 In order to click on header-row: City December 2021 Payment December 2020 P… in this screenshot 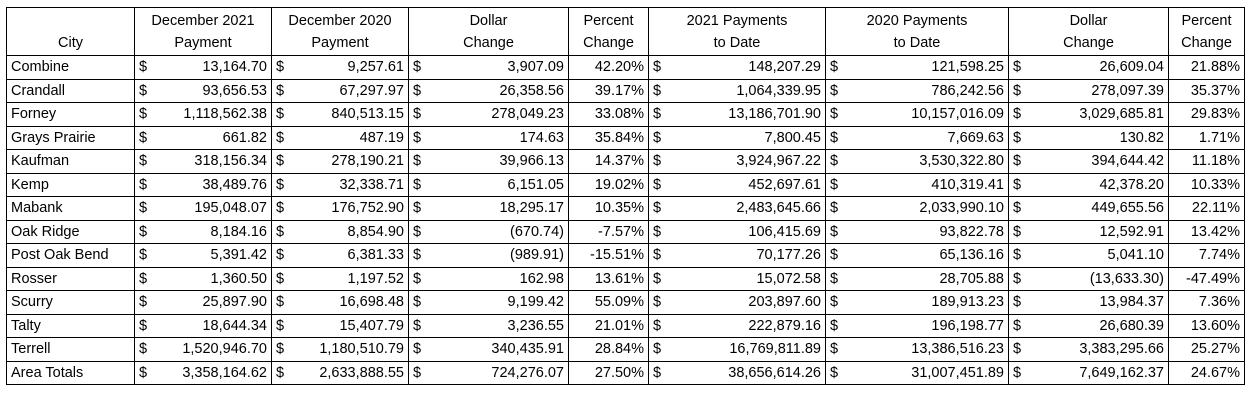, I will do `click(625, 31)`.